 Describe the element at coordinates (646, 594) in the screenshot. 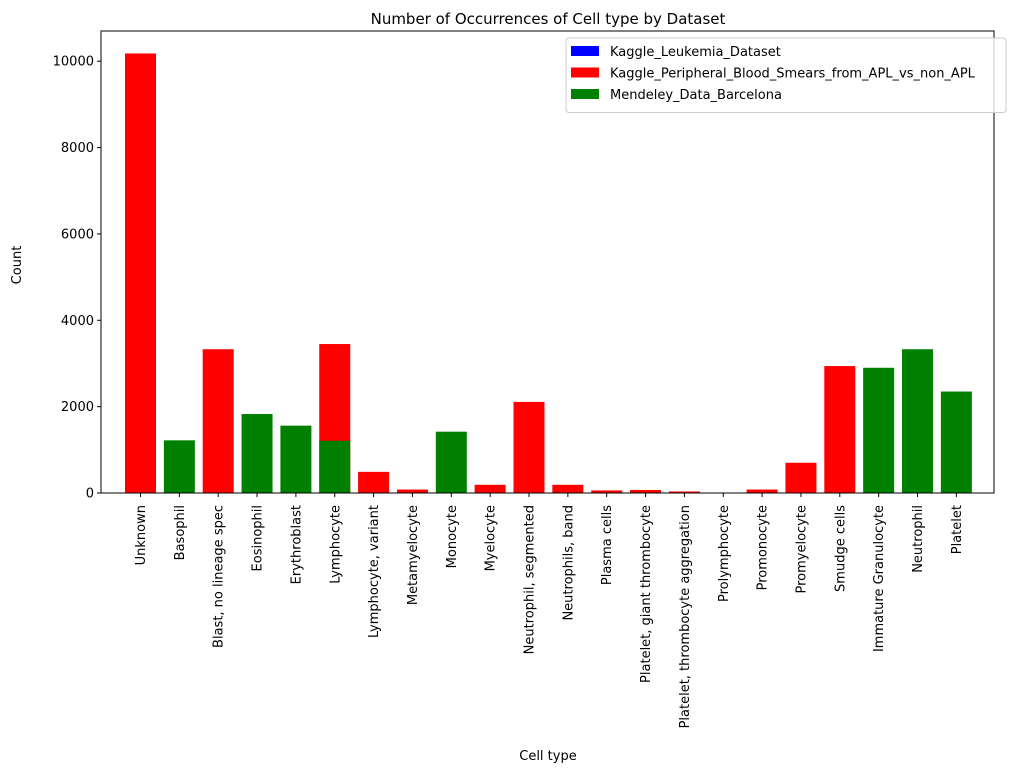

I see `x-tick-label: Platelet, giant thrombocyte` at that location.